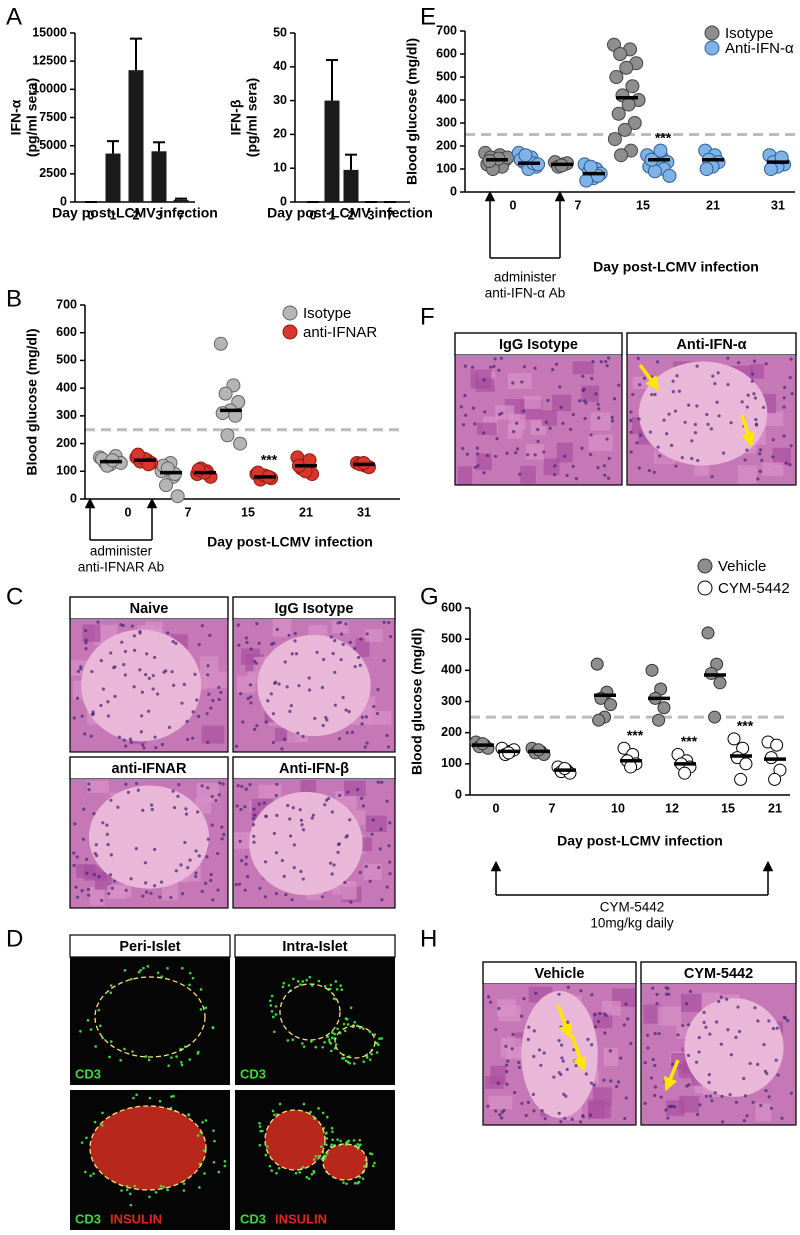 The width and height of the screenshot is (800, 1235). What do you see at coordinates (66, 415) in the screenshot?
I see `y-tick-label: 300` at bounding box center [66, 415].